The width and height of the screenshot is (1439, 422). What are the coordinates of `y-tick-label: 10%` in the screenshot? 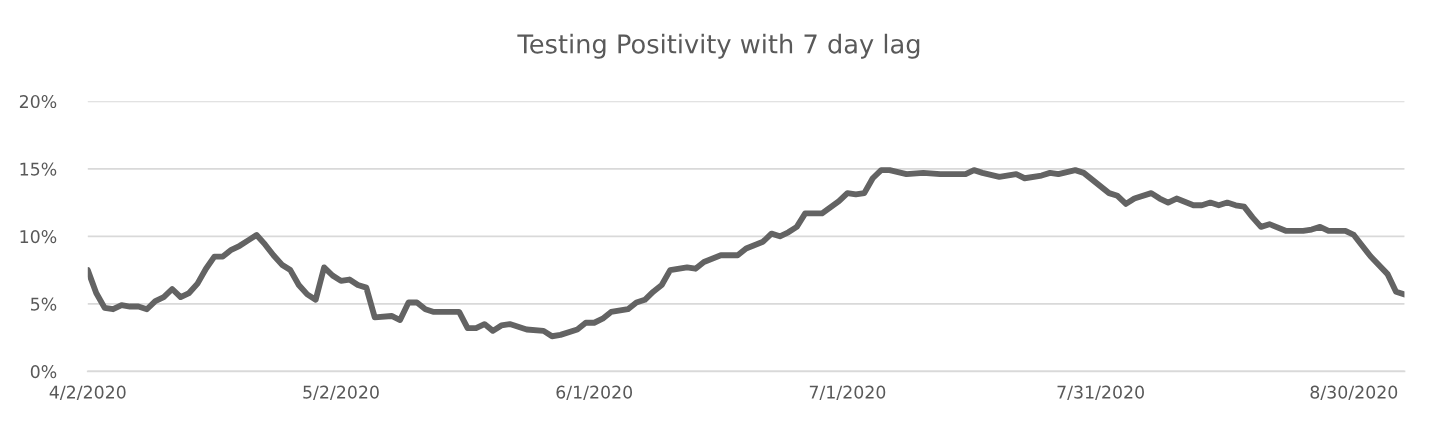 It's located at (38, 237).